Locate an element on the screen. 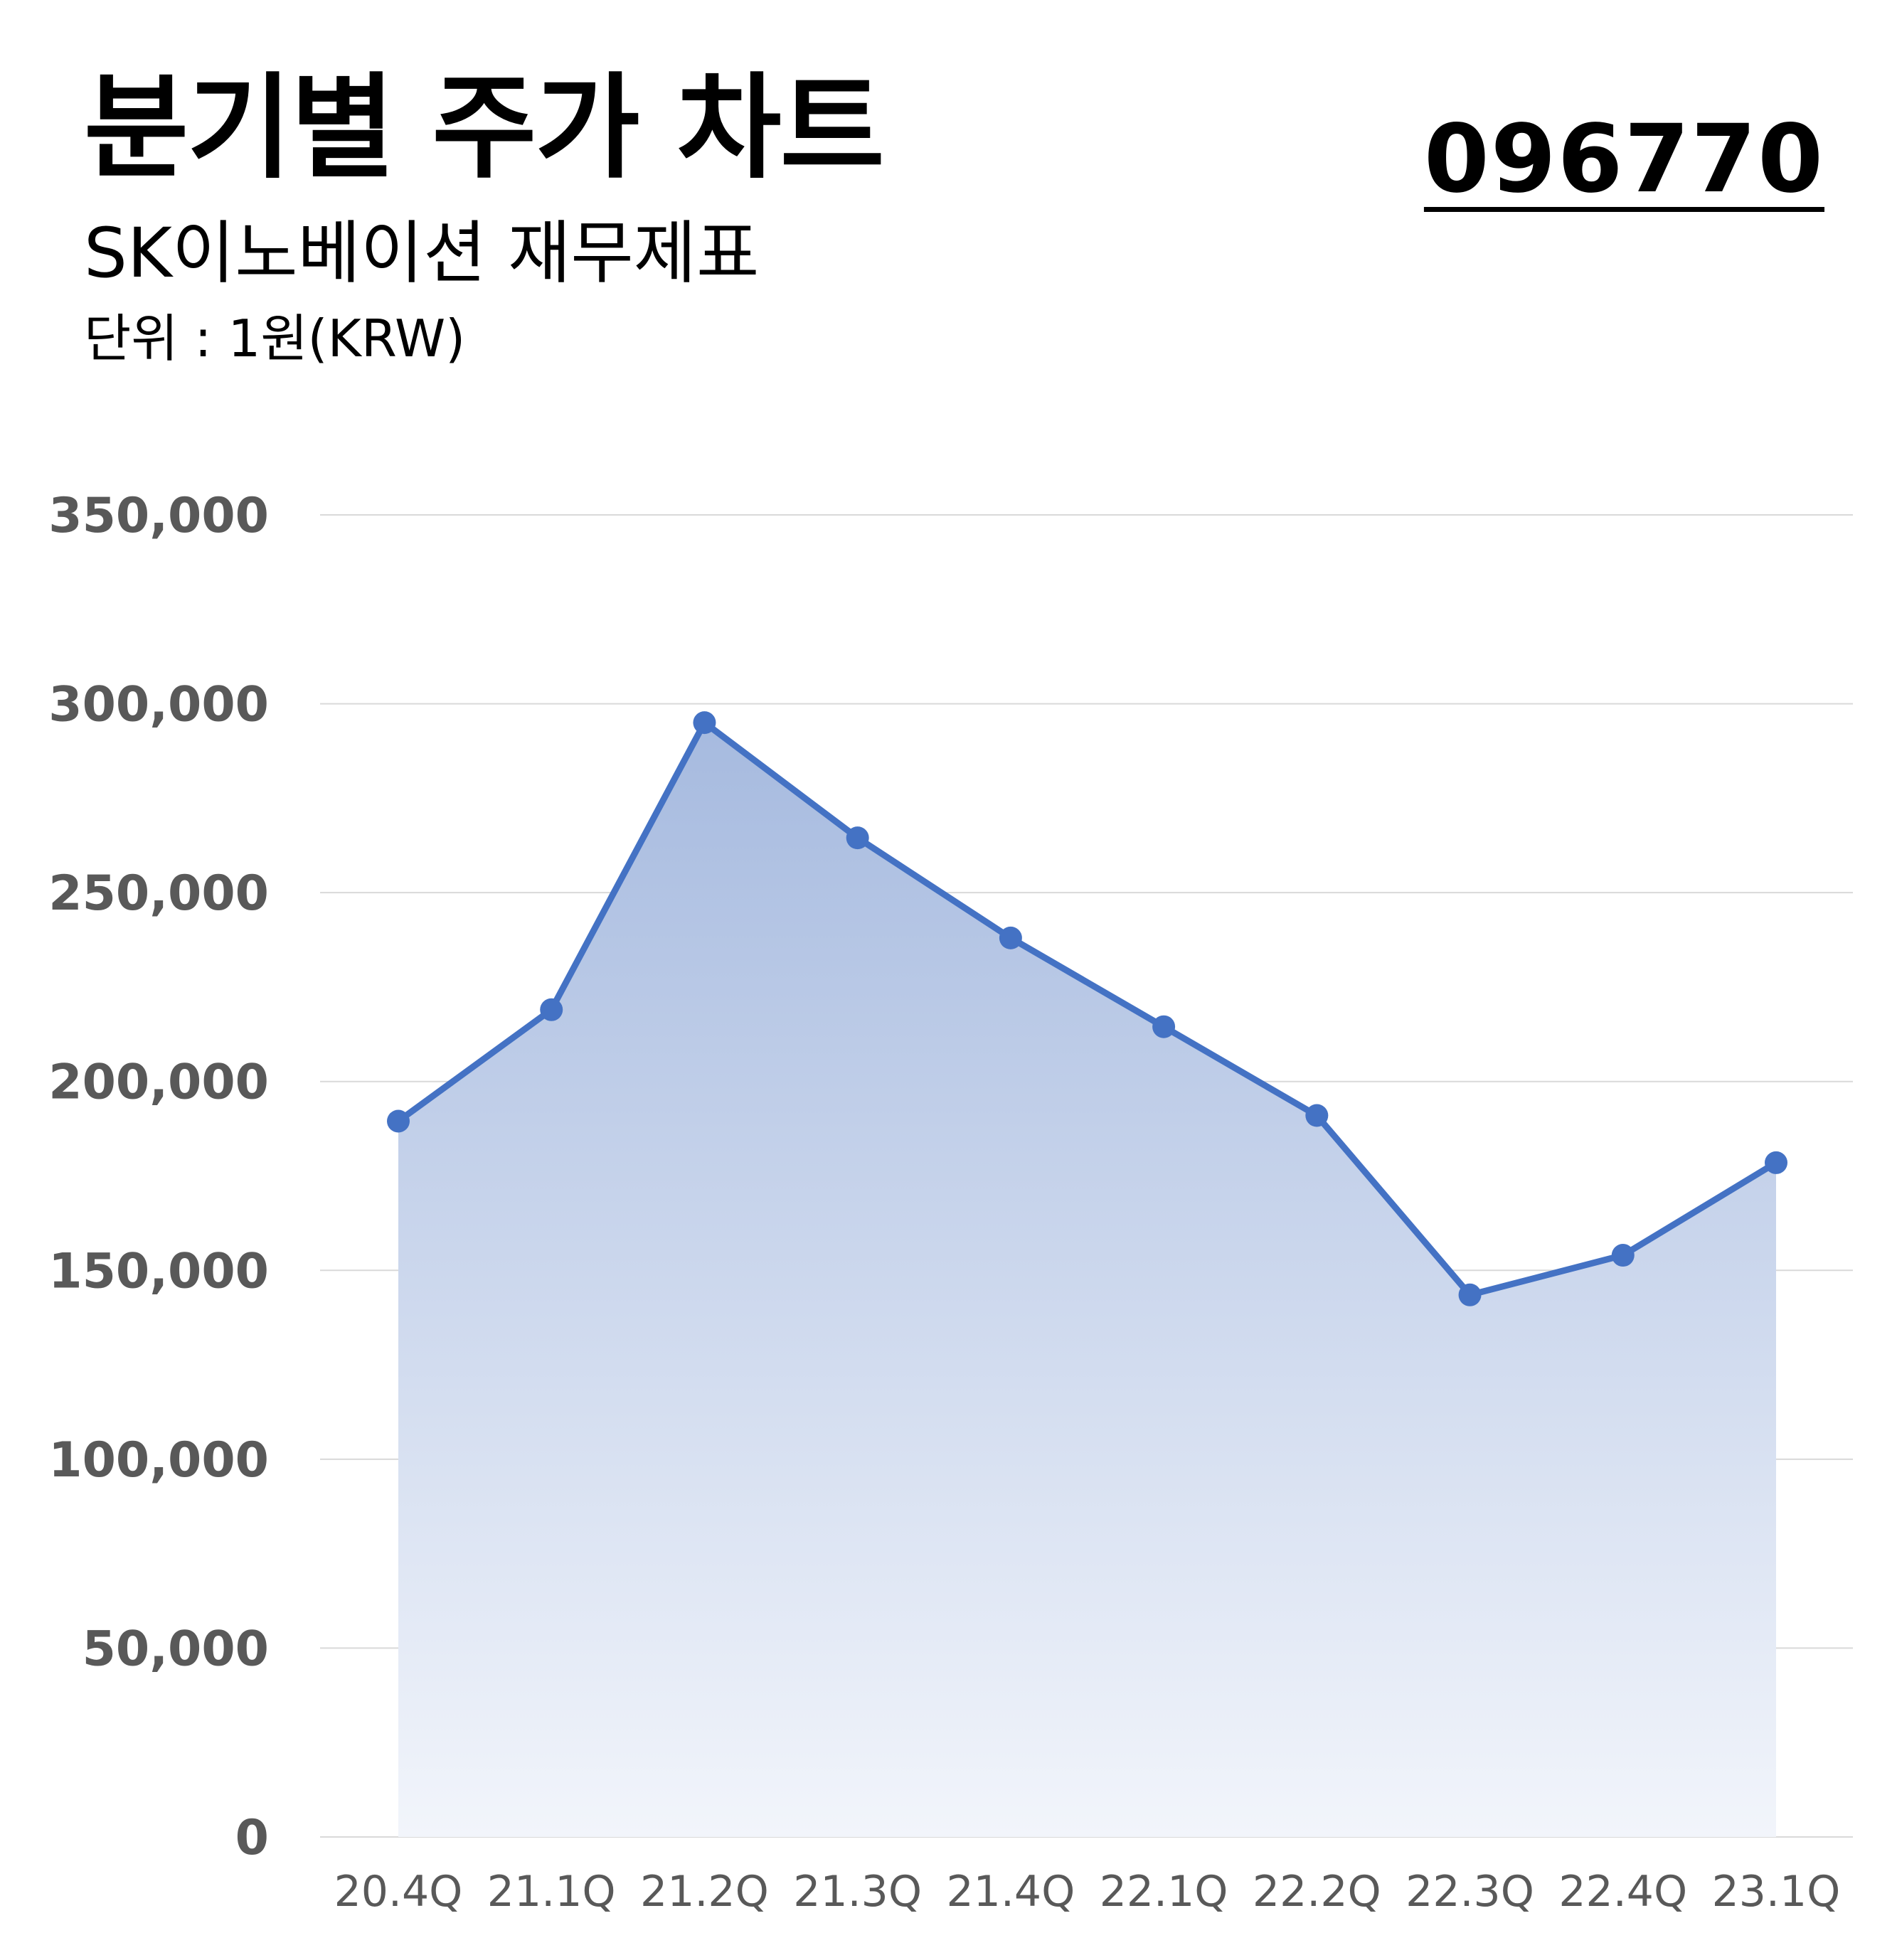 The height and width of the screenshot is (1960, 1897). x-tick-label: 21.3Q is located at coordinates (858, 1892).